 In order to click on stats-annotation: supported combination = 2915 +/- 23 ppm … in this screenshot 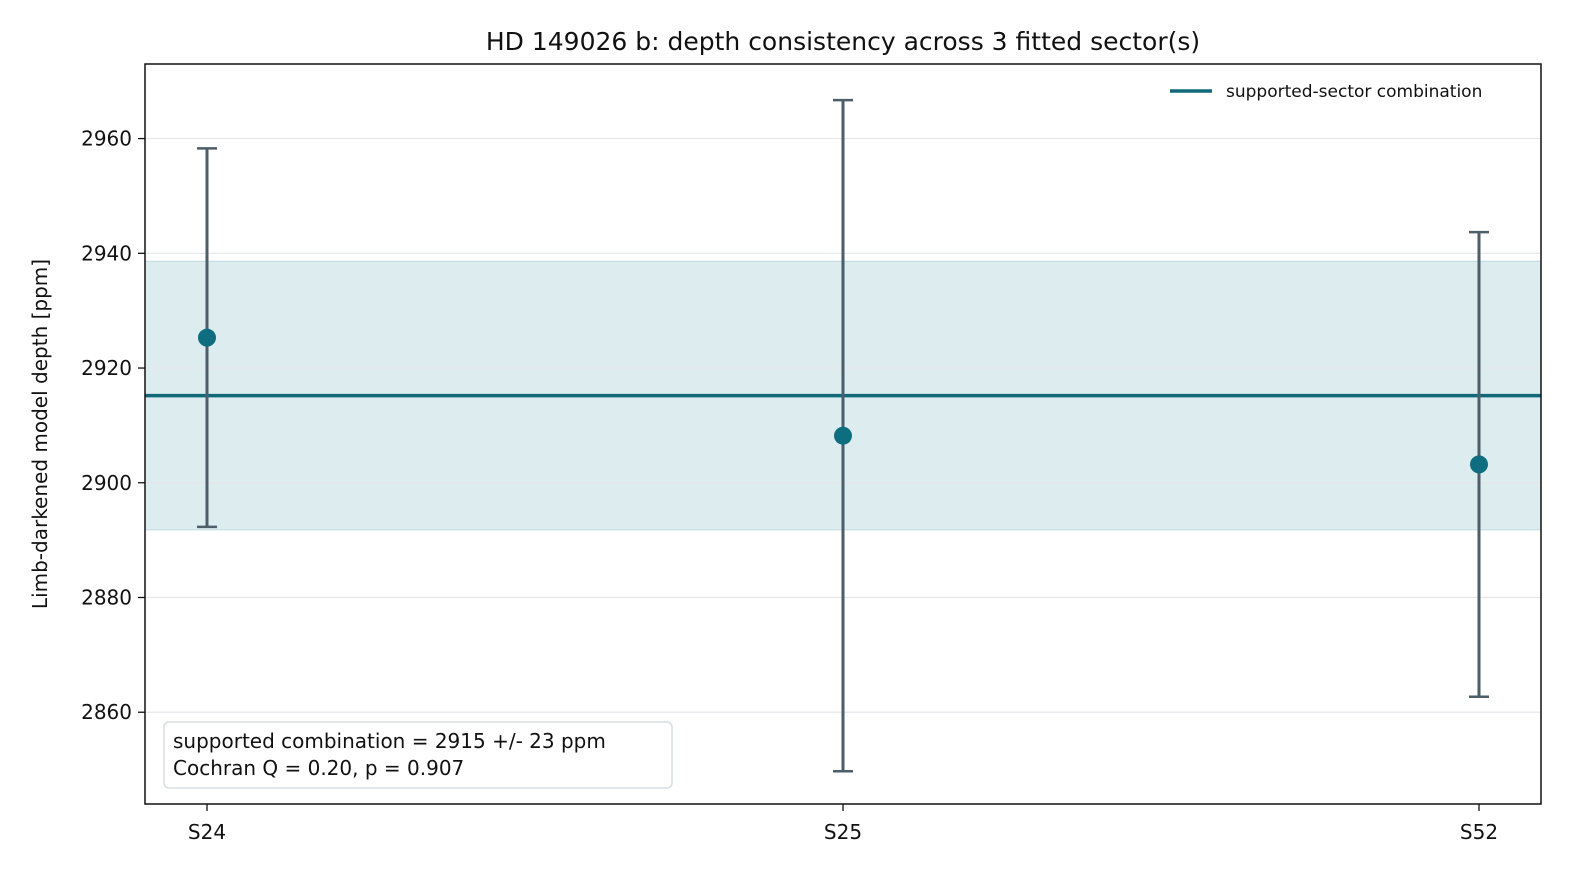, I will do `click(418, 755)`.